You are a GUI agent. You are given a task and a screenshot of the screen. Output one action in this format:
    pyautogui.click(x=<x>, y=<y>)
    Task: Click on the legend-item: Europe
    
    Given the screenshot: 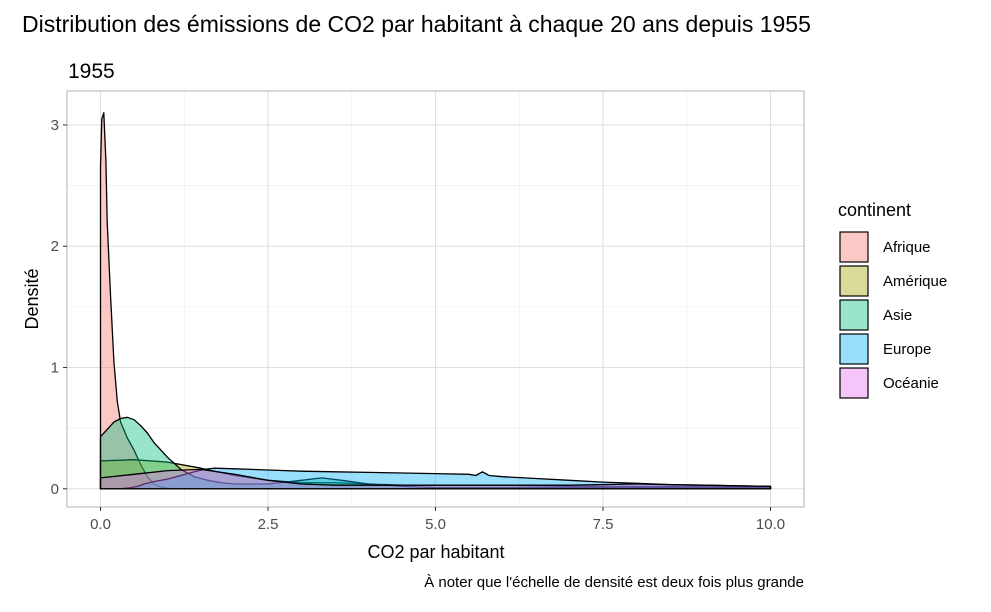 What is the action you would take?
    pyautogui.click(x=885, y=349)
    